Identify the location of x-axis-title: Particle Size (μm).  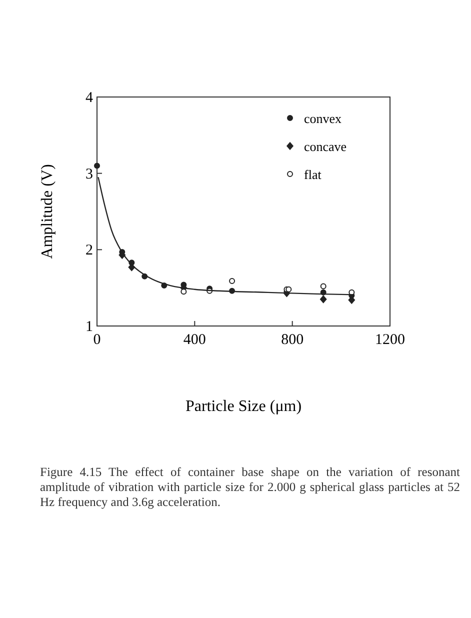
(243, 406).